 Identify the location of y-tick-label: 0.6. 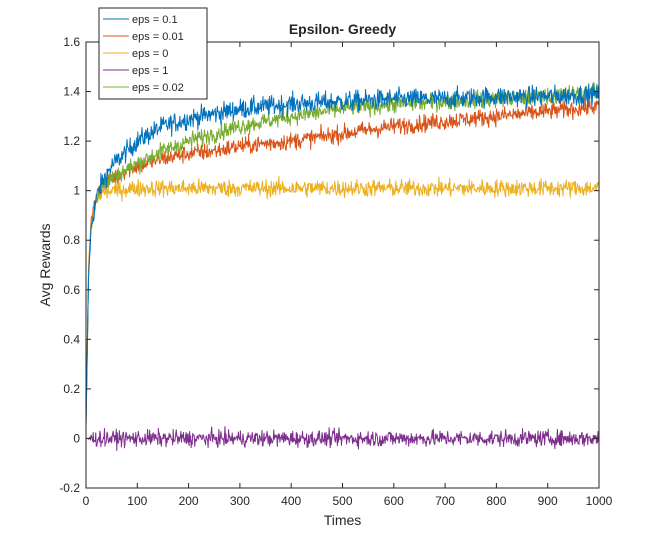
(71, 290).